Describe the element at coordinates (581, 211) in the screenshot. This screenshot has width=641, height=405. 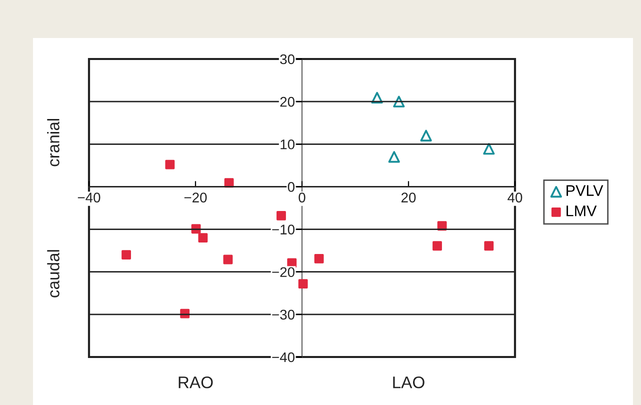
I see `legend-label: LMV` at that location.